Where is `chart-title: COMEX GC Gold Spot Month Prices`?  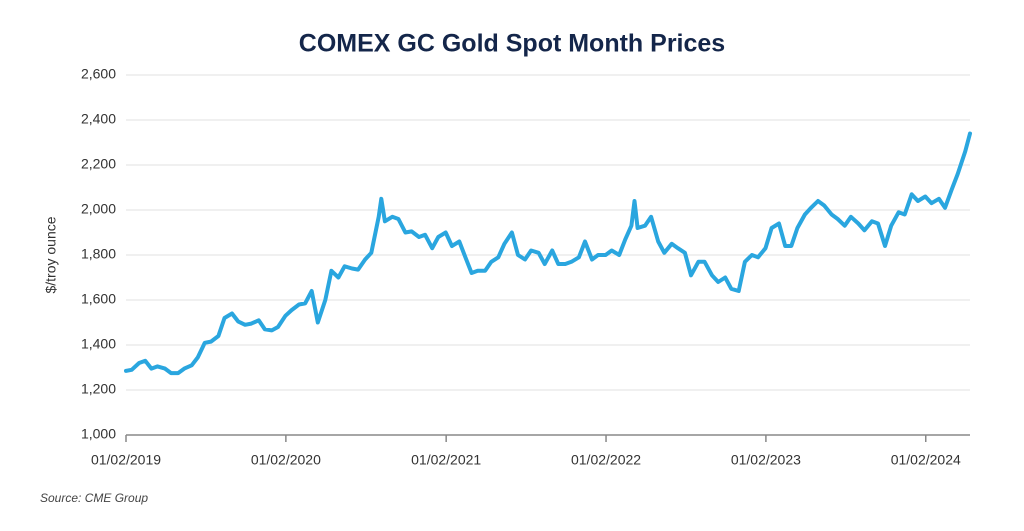 chart-title: COMEX GC Gold Spot Month Prices is located at coordinates (512, 44).